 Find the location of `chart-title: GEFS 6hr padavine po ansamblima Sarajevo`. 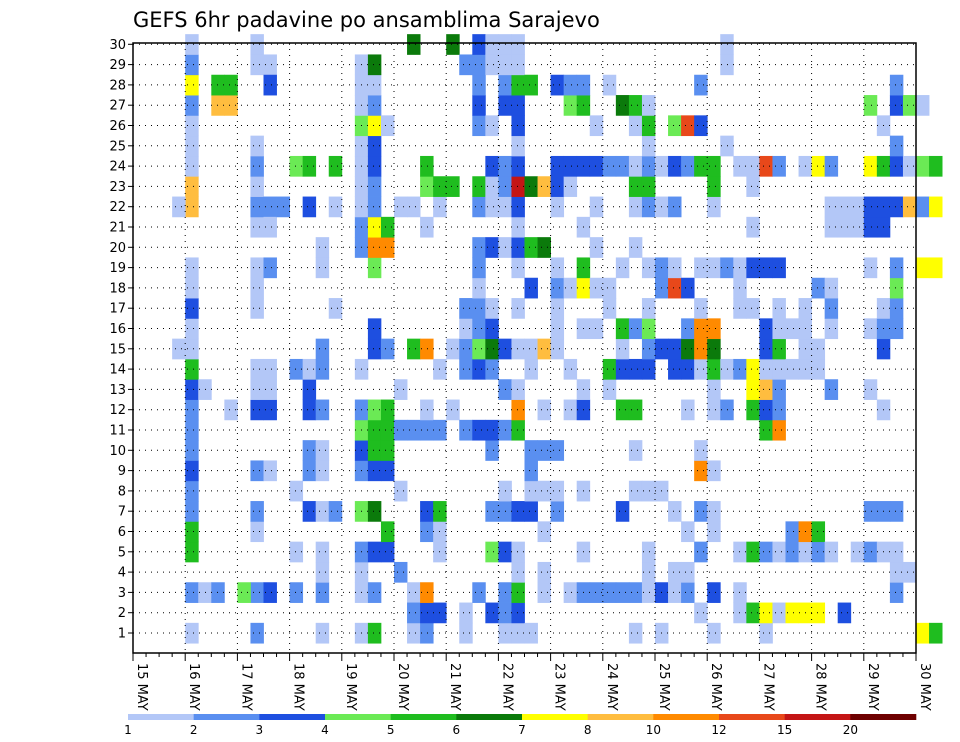

chart-title: GEFS 6hr padavine po ansamblima Sarajevo is located at coordinates (366, 20).